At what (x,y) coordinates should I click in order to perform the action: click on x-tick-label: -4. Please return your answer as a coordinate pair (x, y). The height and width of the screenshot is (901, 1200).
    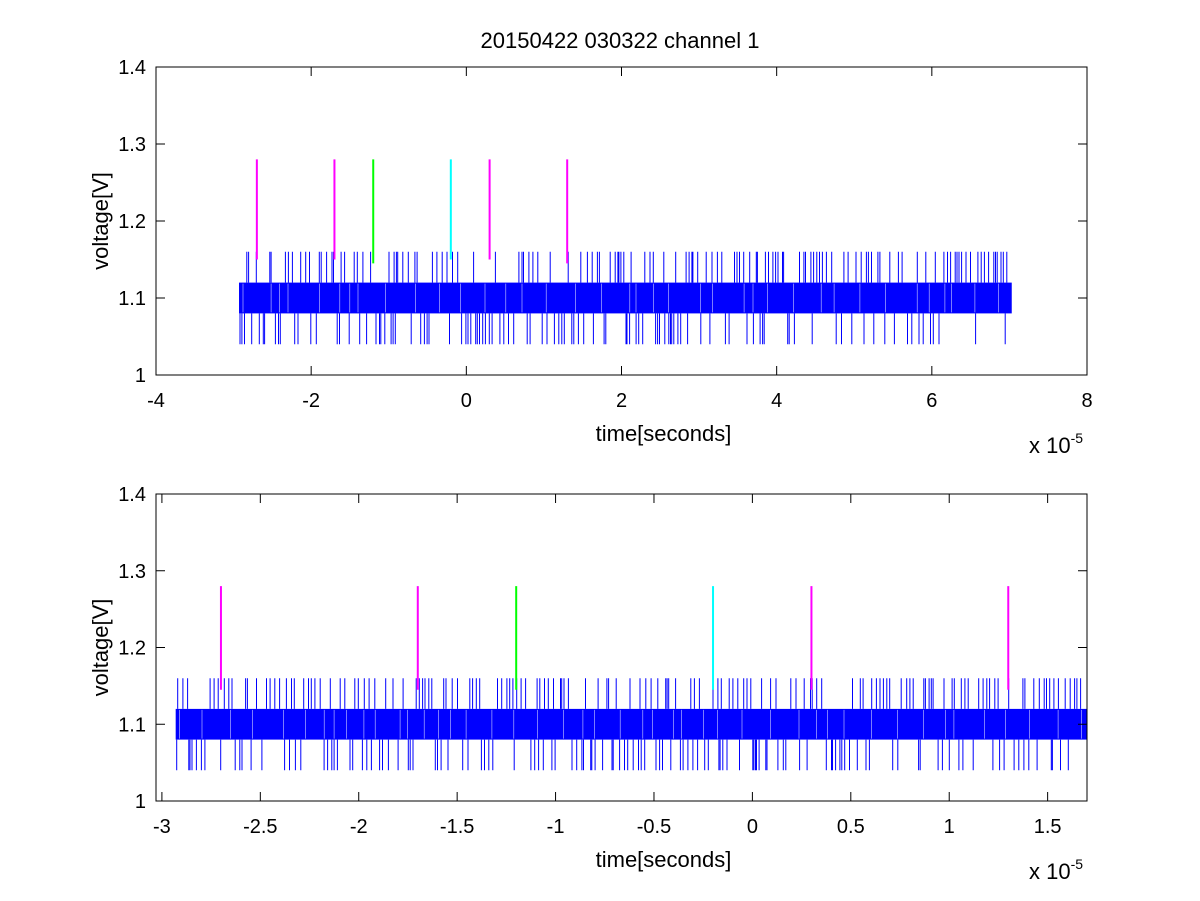
    Looking at the image, I should click on (156, 401).